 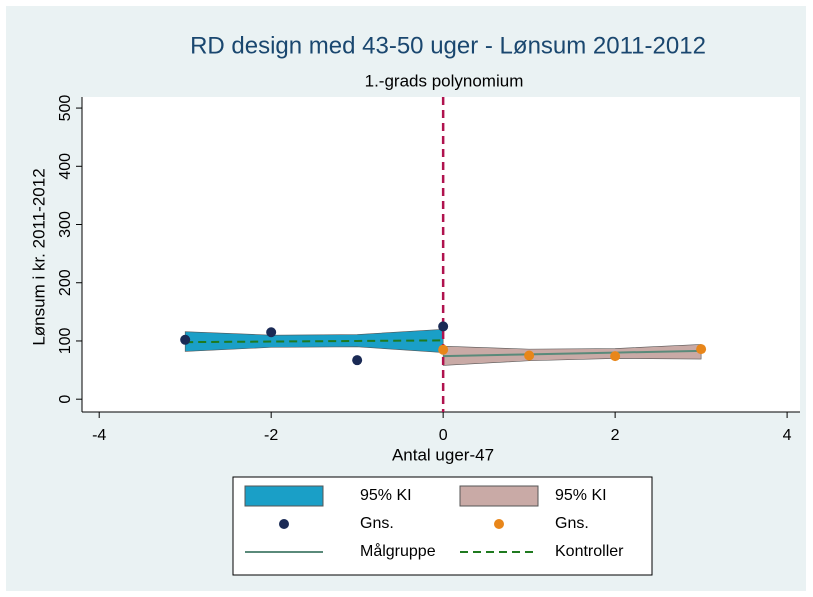 I want to click on chart-subtitle: 1.-grads polynomium, so click(x=444, y=80).